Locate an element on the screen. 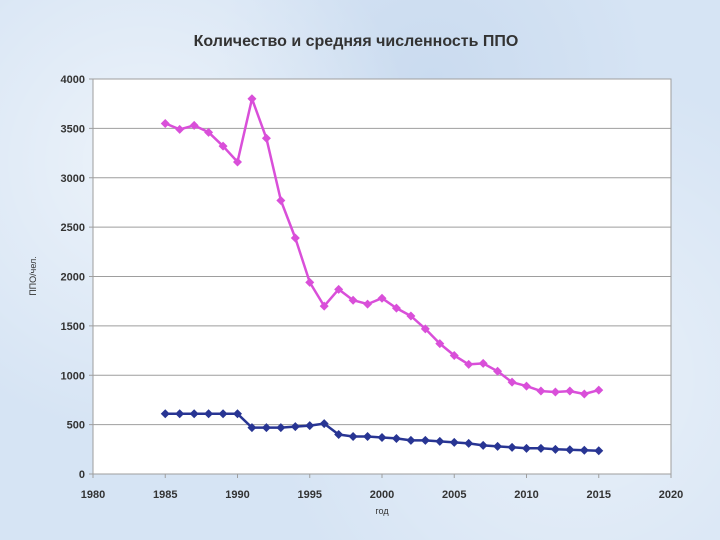 The image size is (720, 540). x-tick-label: 2010 is located at coordinates (526, 495).